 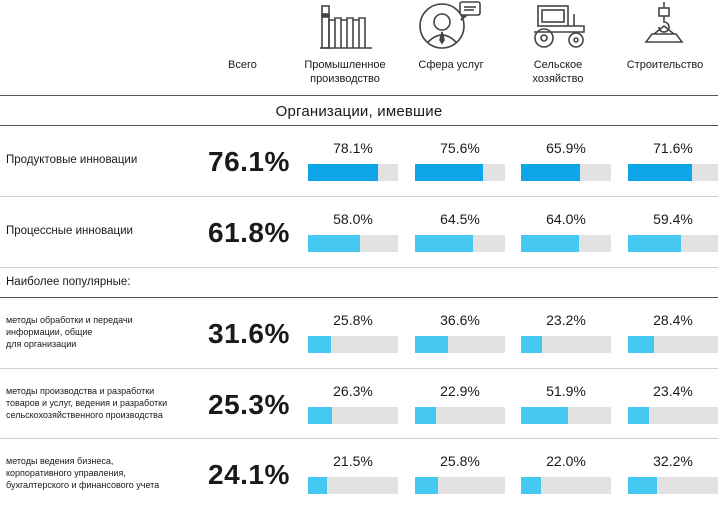 I want to click on header-total: Всего, so click(x=242, y=65).